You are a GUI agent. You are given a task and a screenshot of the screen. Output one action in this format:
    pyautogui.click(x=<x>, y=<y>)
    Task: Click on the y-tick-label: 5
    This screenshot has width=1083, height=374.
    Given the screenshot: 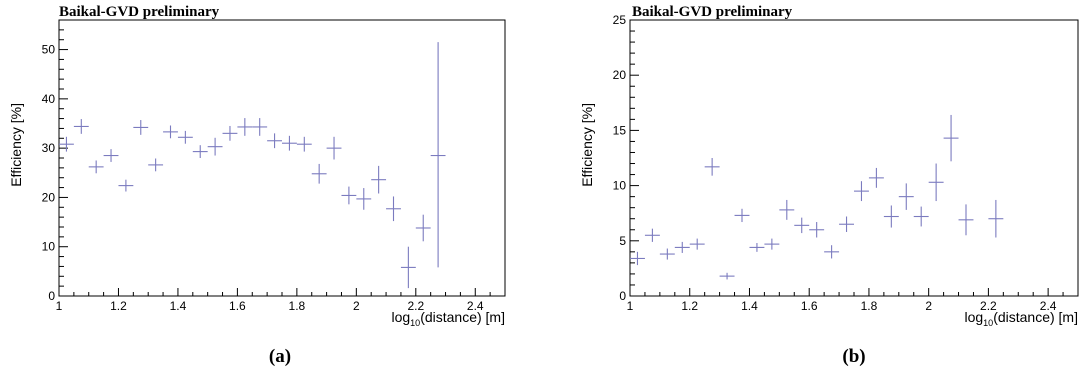 What is the action you would take?
    pyautogui.click(x=622, y=241)
    